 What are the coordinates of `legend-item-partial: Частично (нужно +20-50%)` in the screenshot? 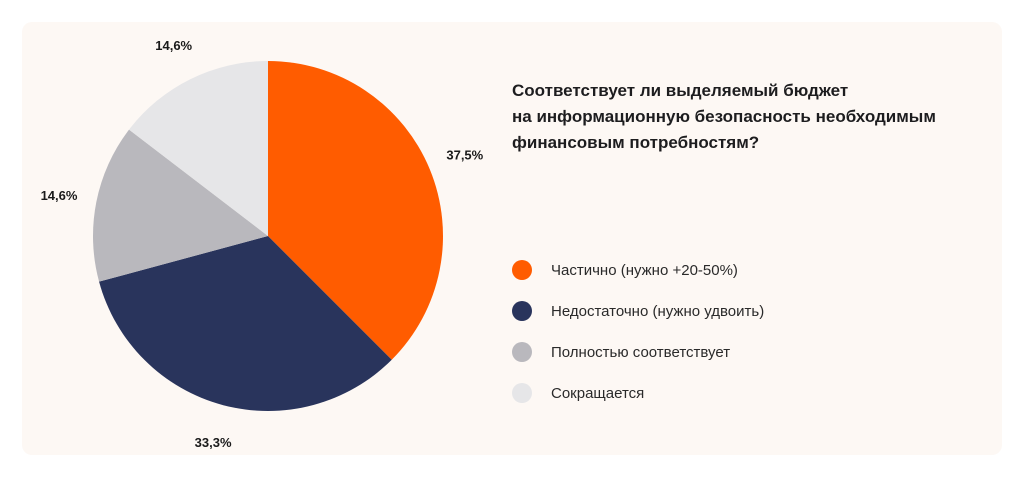 It's located at (638, 270).